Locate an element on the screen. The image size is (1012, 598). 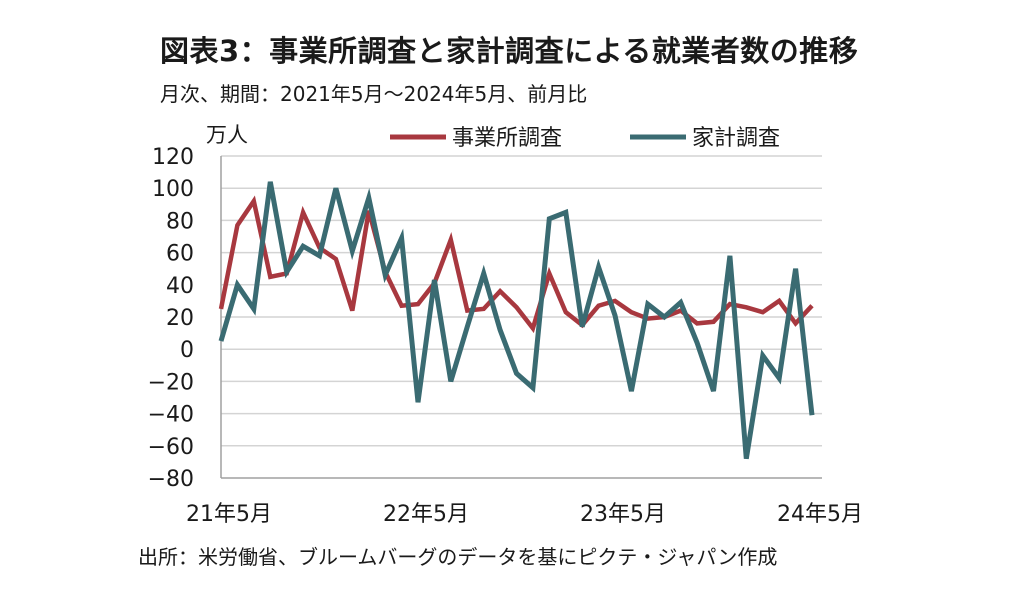
source-note: 出所：米労働省、ブルームバーグのデータを基にピクテ・ジャパン作成 is located at coordinates (458, 557).